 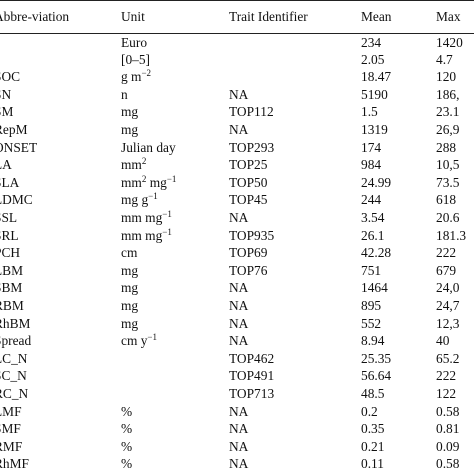 What do you see at coordinates (371, 323) in the screenshot?
I see `cell-mean: 552` at bounding box center [371, 323].